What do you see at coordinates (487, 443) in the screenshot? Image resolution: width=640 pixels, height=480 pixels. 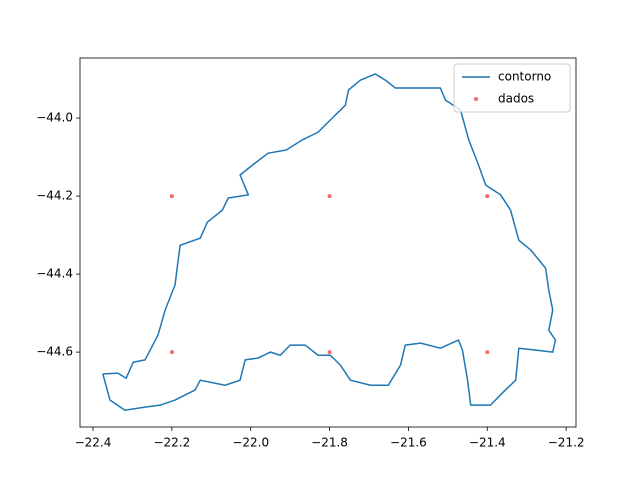 I see `x-tick-label: −21.4` at bounding box center [487, 443].